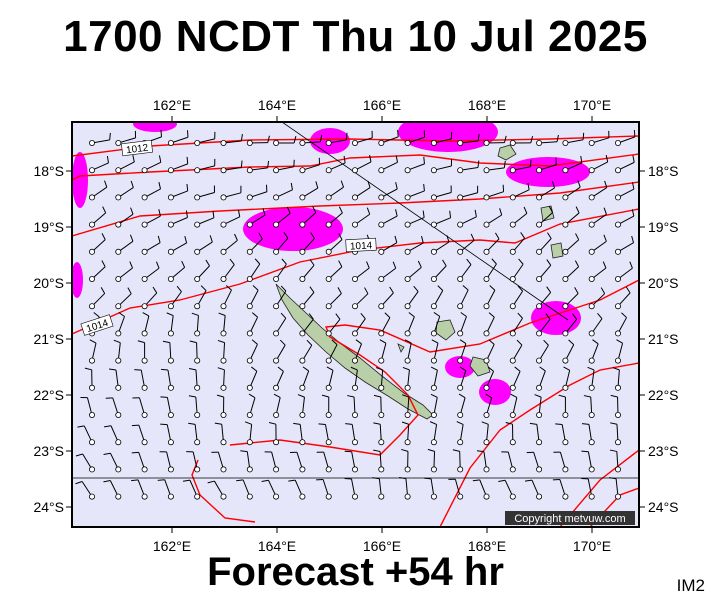  Describe the element at coordinates (556, 318) in the screenshot. I see `precip-area` at that location.